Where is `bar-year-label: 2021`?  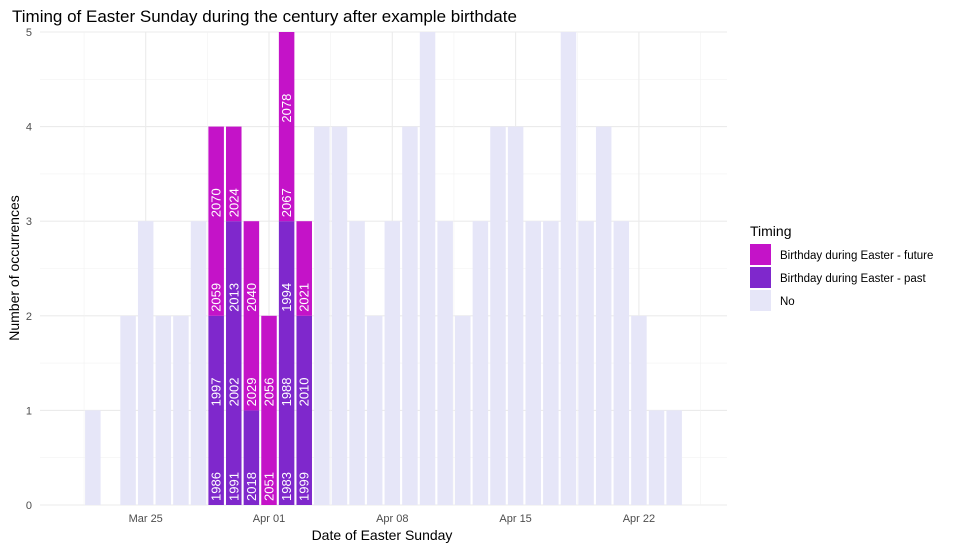 bar-year-label: 2021 is located at coordinates (304, 297).